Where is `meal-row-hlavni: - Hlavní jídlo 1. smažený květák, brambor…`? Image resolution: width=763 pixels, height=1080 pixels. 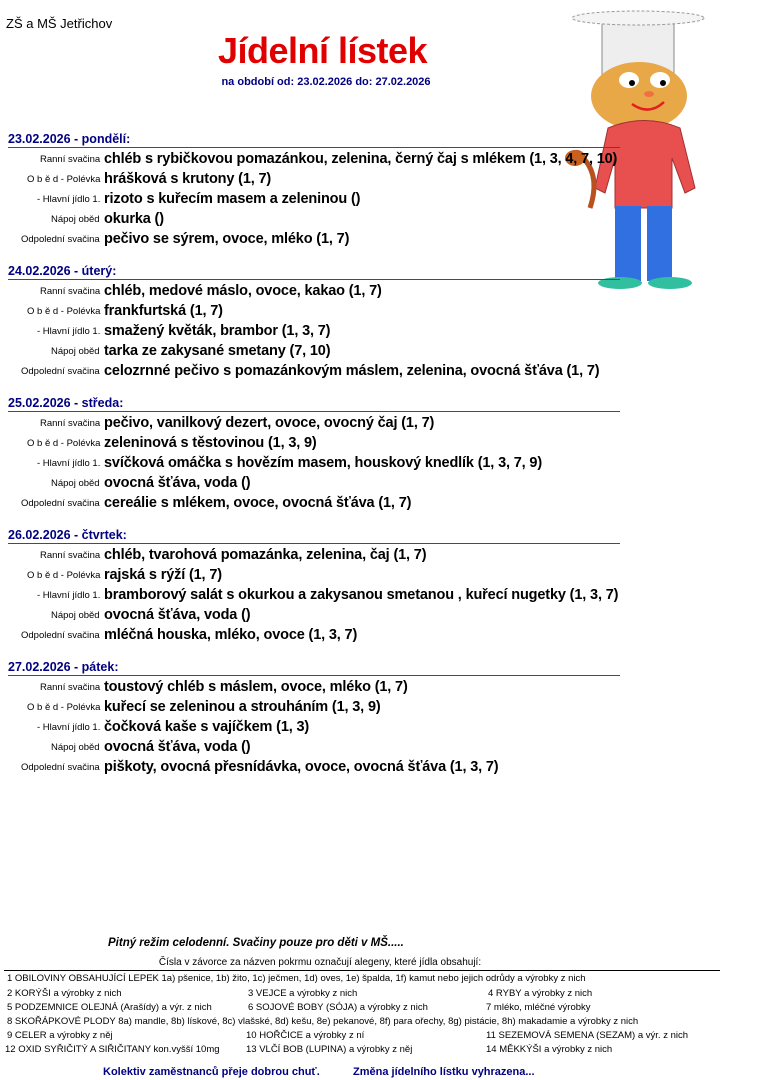 meal-row-hlavni: - Hlavní jídlo 1. smažený květák, brambor… is located at coordinates (314, 330).